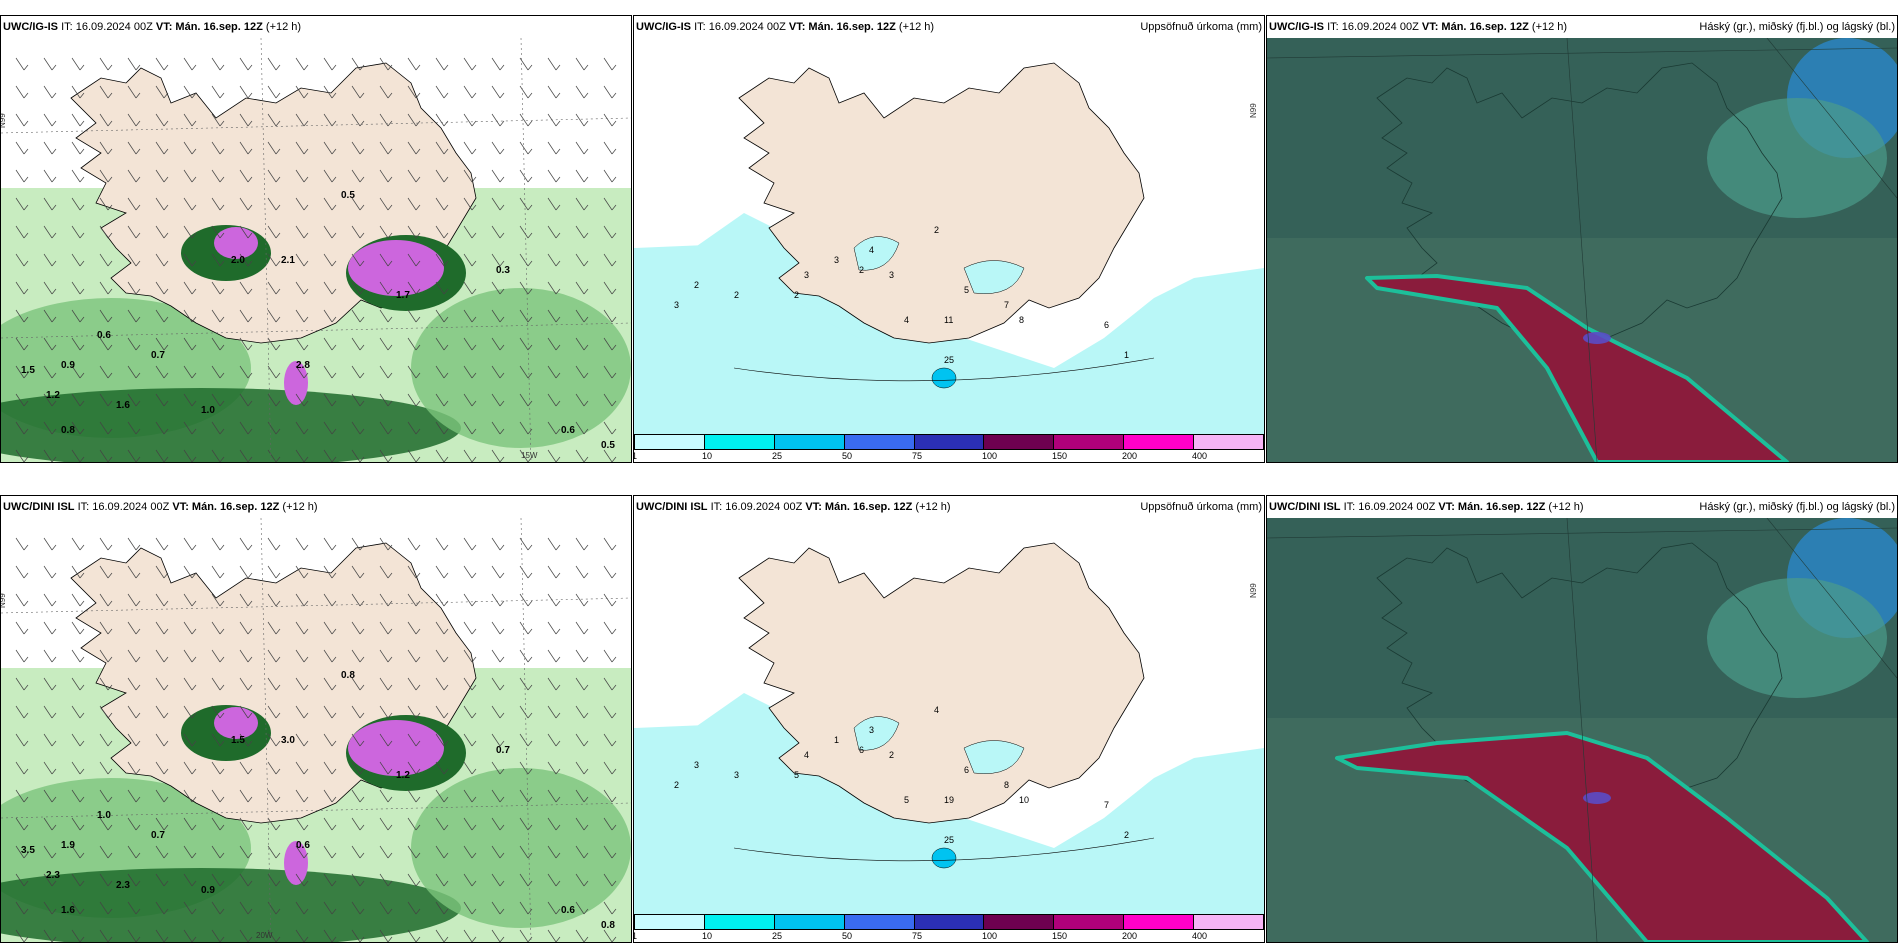 The height and width of the screenshot is (950, 1900). I want to click on precip-value-label: 0.5, so click(608, 445).